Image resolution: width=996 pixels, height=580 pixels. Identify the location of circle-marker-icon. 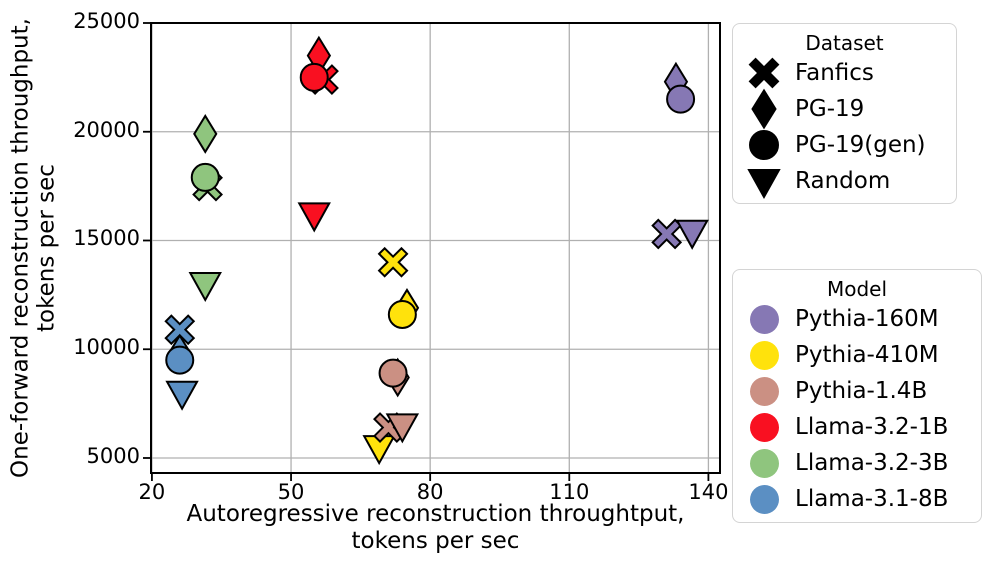
(764, 145).